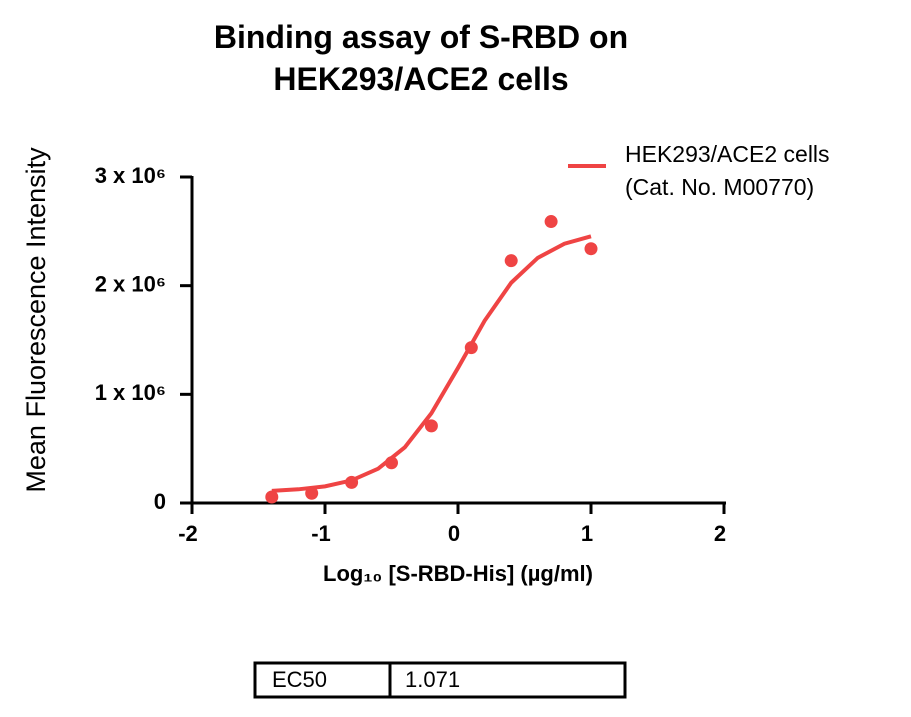 The width and height of the screenshot is (911, 717). I want to click on y-tick-label: 3 x 10⁶, so click(130, 175).